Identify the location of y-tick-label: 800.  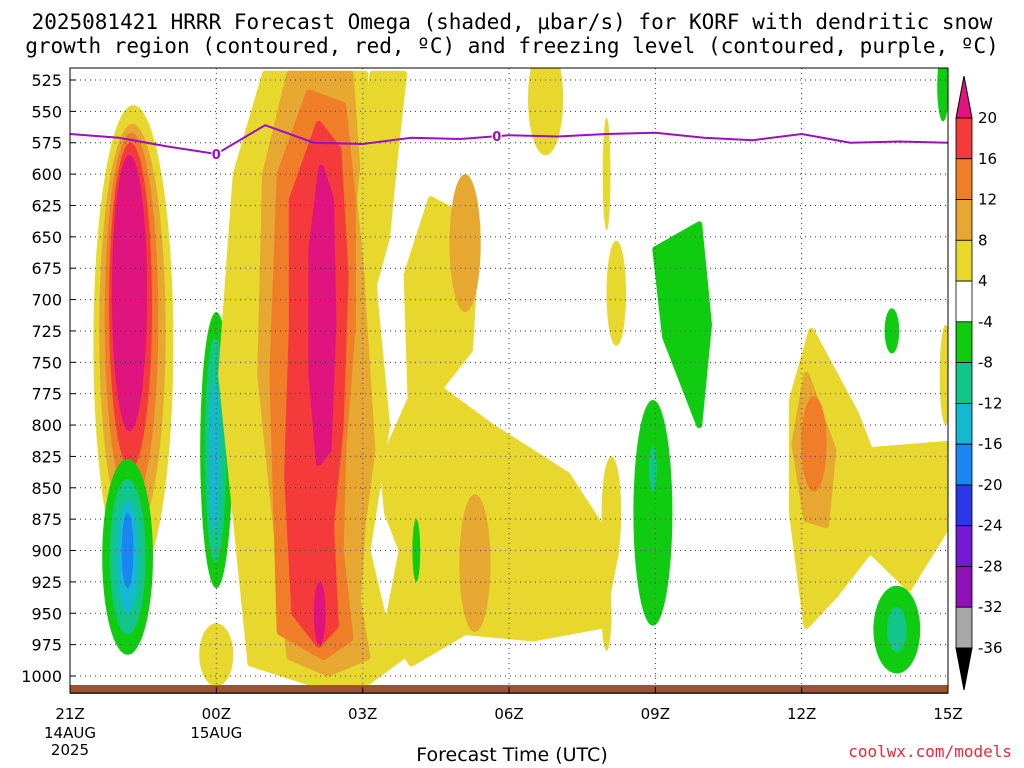
(46, 425).